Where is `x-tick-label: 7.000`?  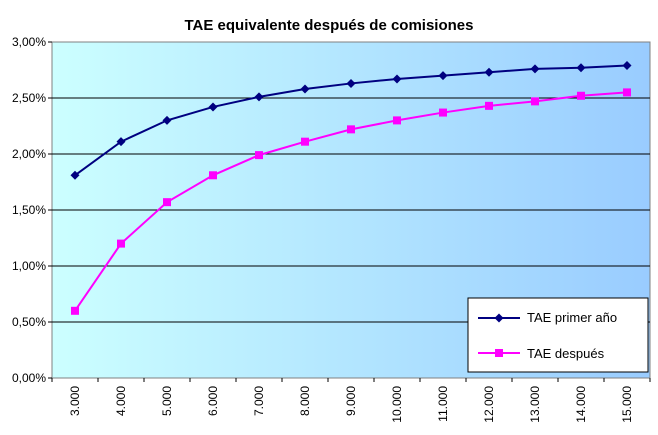 x-tick-label: 7.000 is located at coordinates (259, 401).